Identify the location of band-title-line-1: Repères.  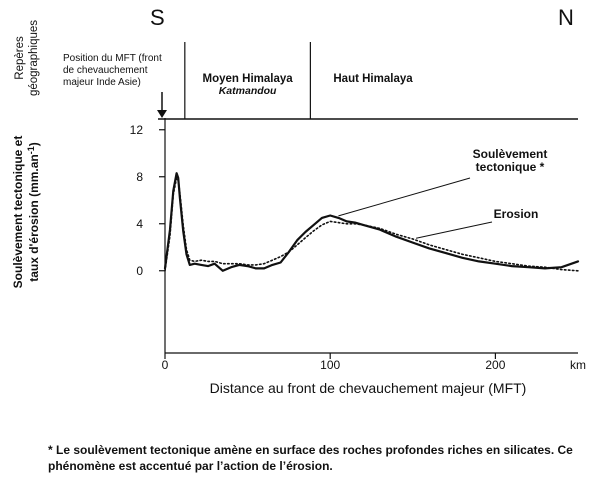
(20, 58).